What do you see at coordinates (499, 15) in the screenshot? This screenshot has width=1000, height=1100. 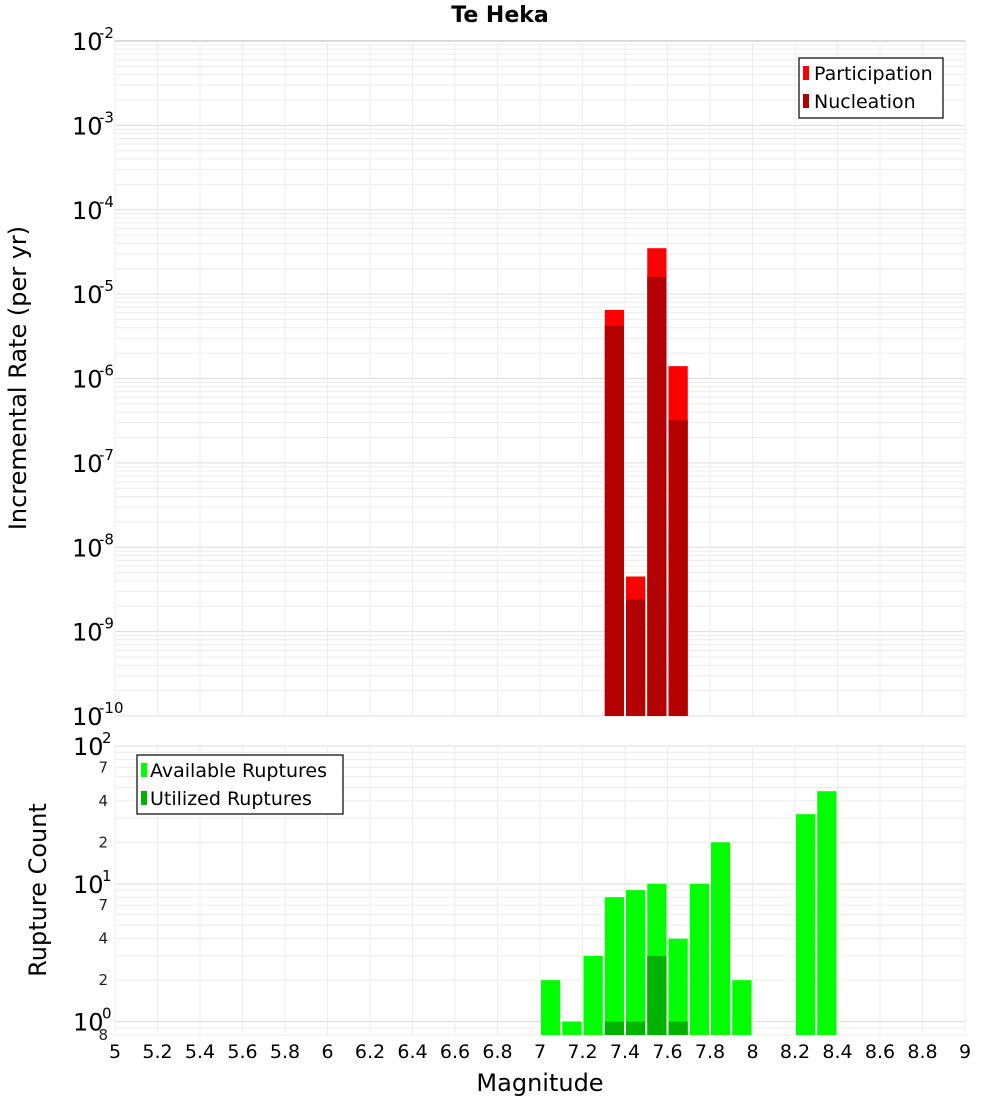 I see `chart-title: Te Heka` at bounding box center [499, 15].